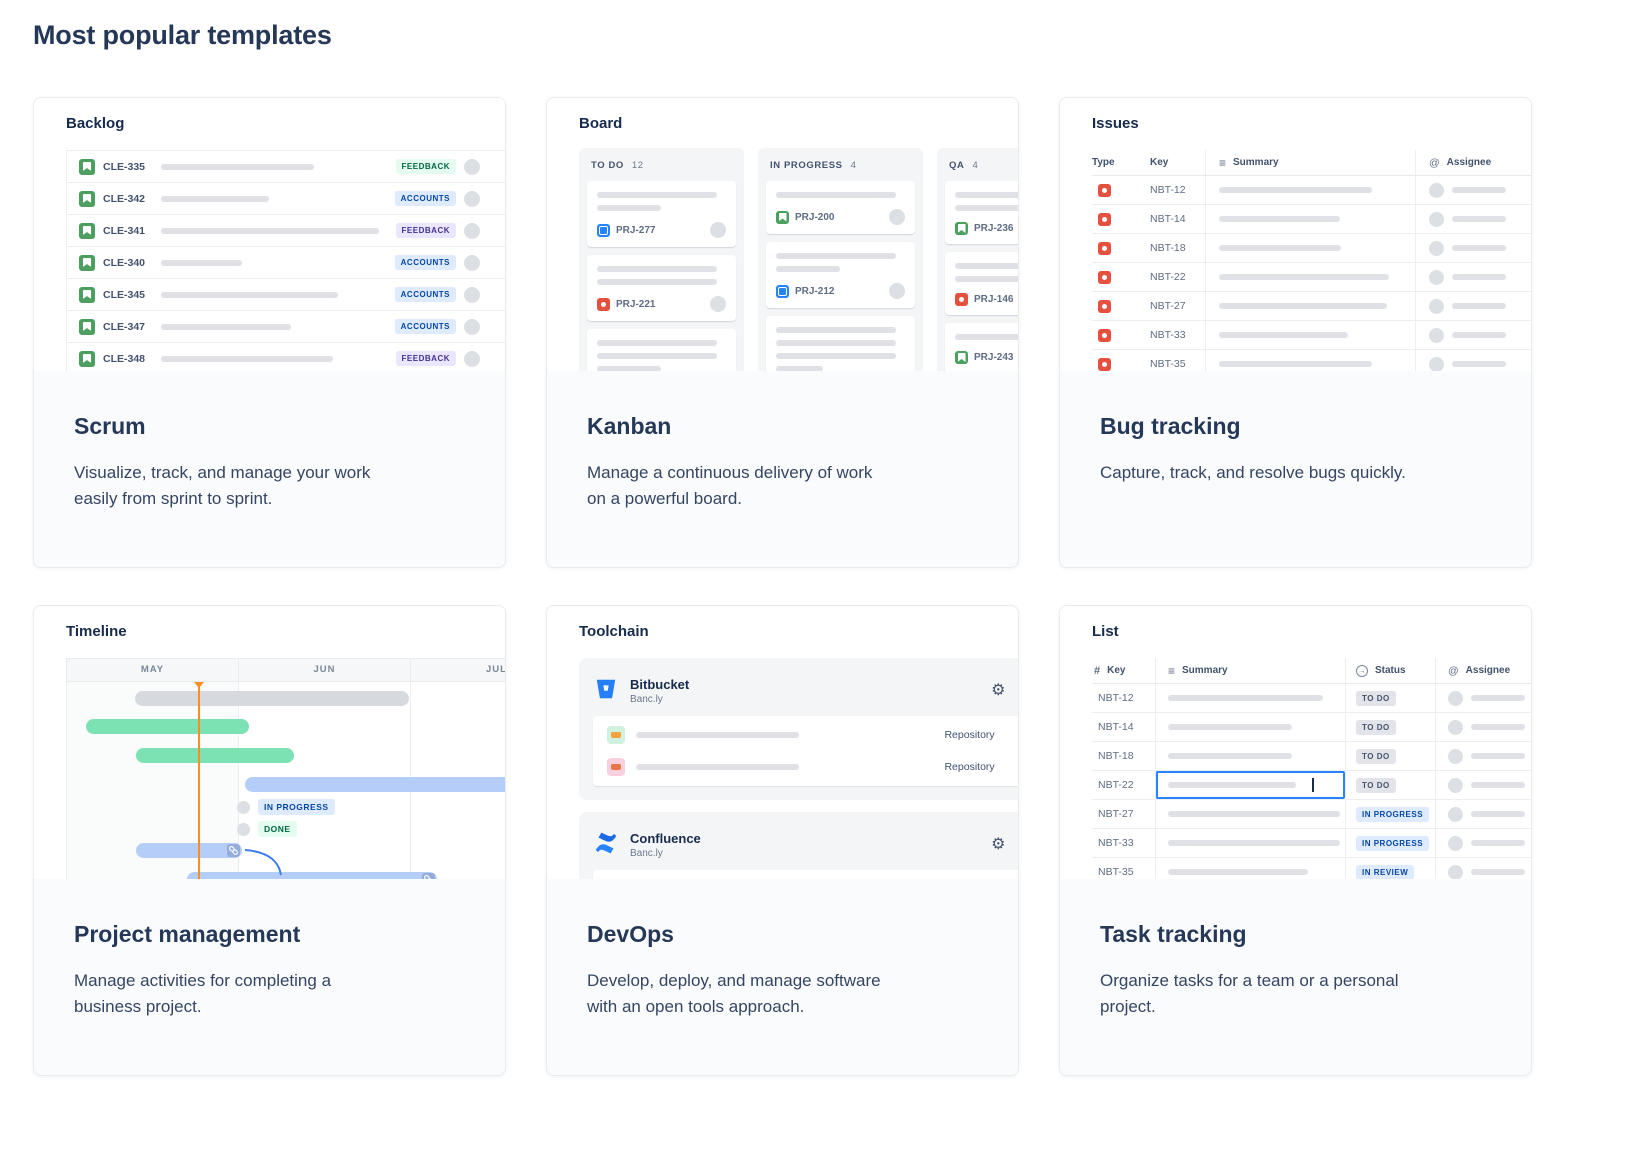  Describe the element at coordinates (124, 230) in the screenshot. I see `issue-key: CLE-341` at that location.